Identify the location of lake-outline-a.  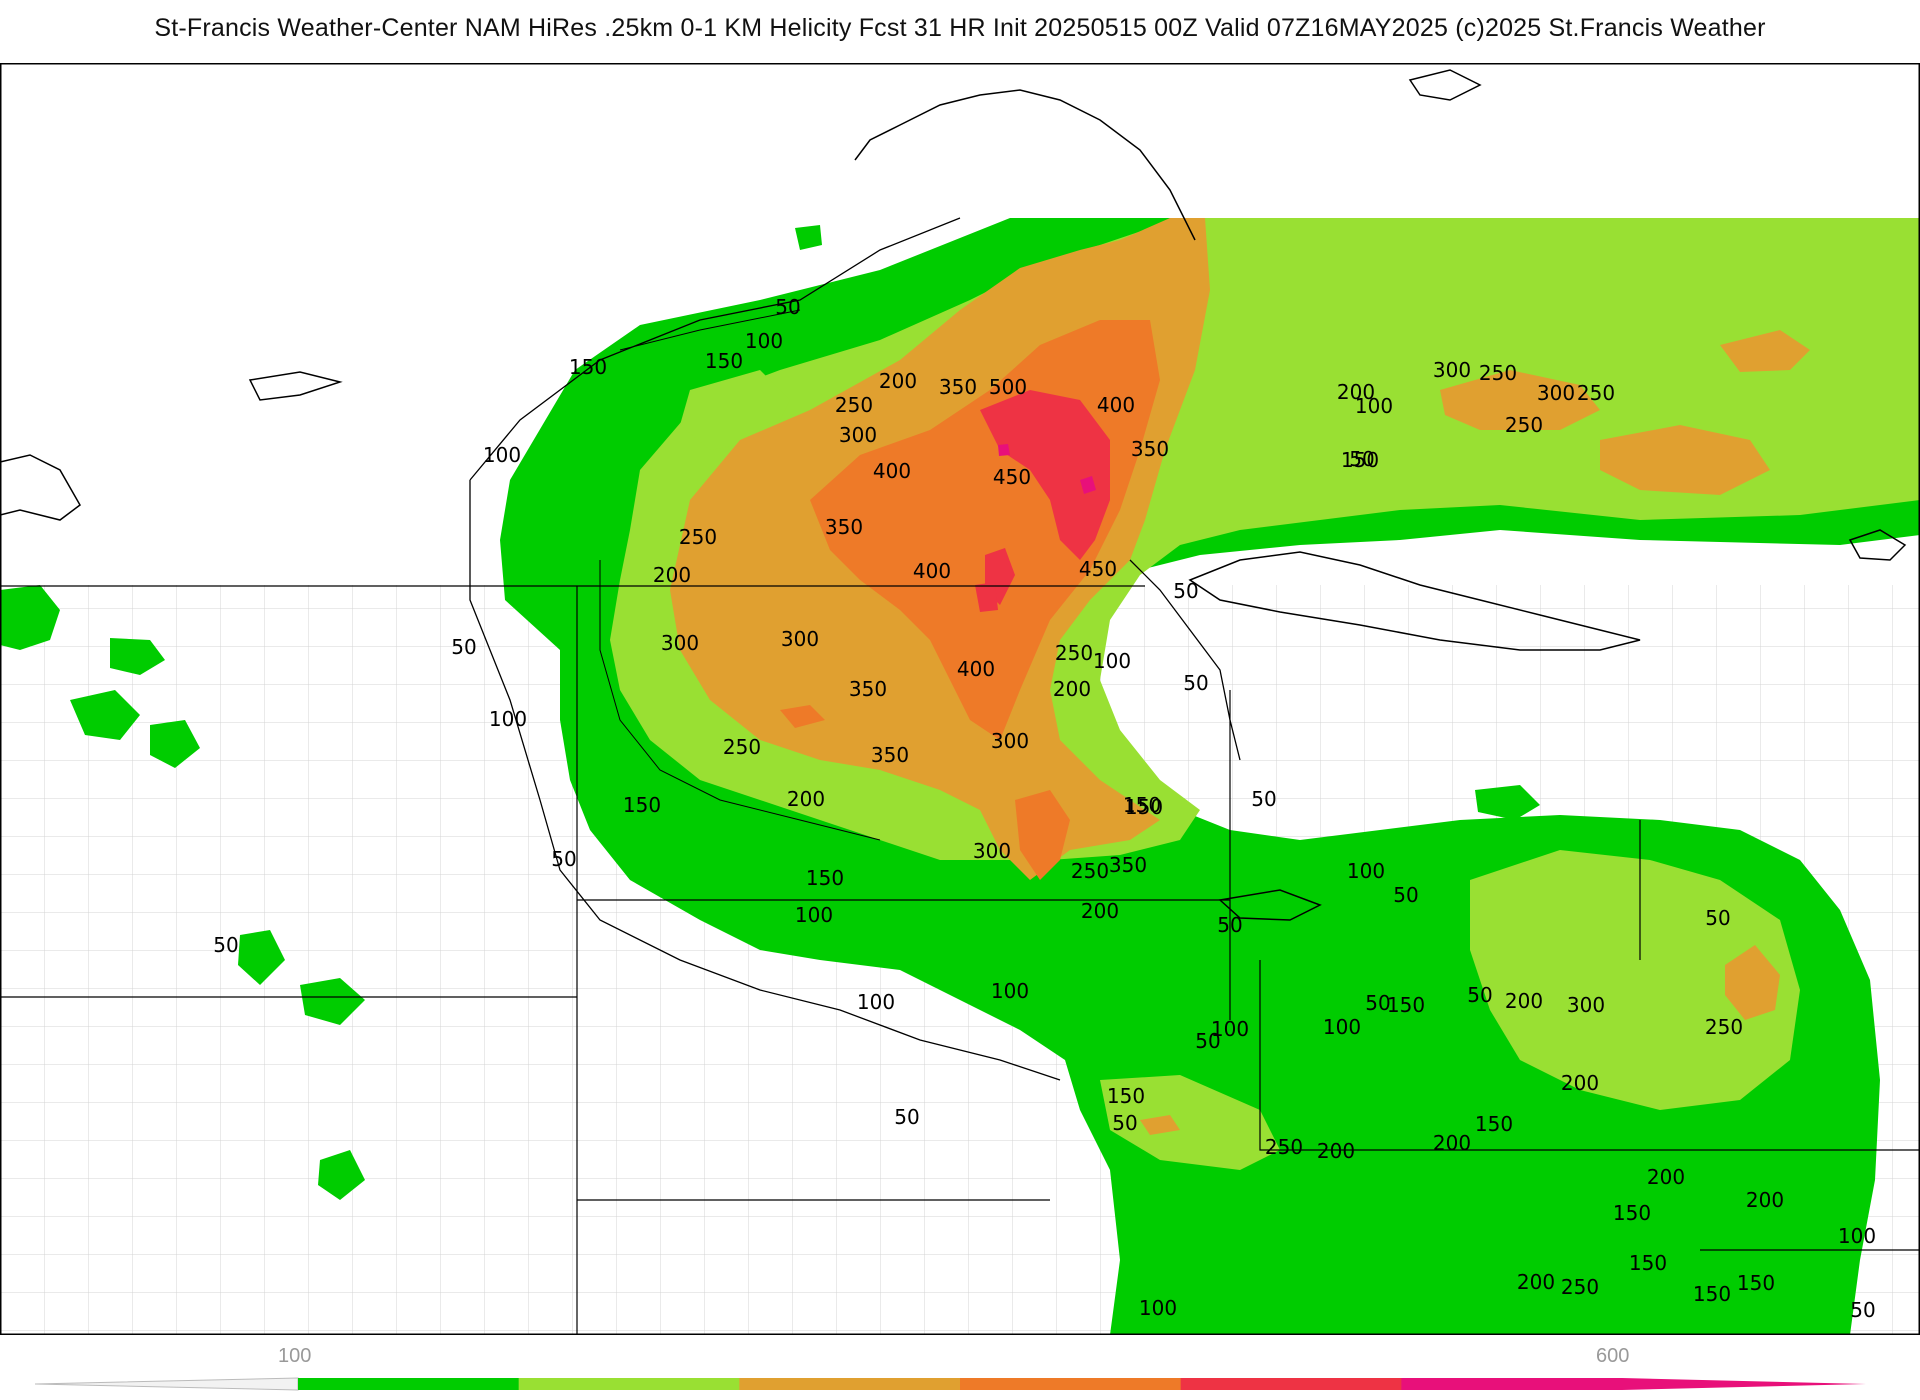
(295, 386).